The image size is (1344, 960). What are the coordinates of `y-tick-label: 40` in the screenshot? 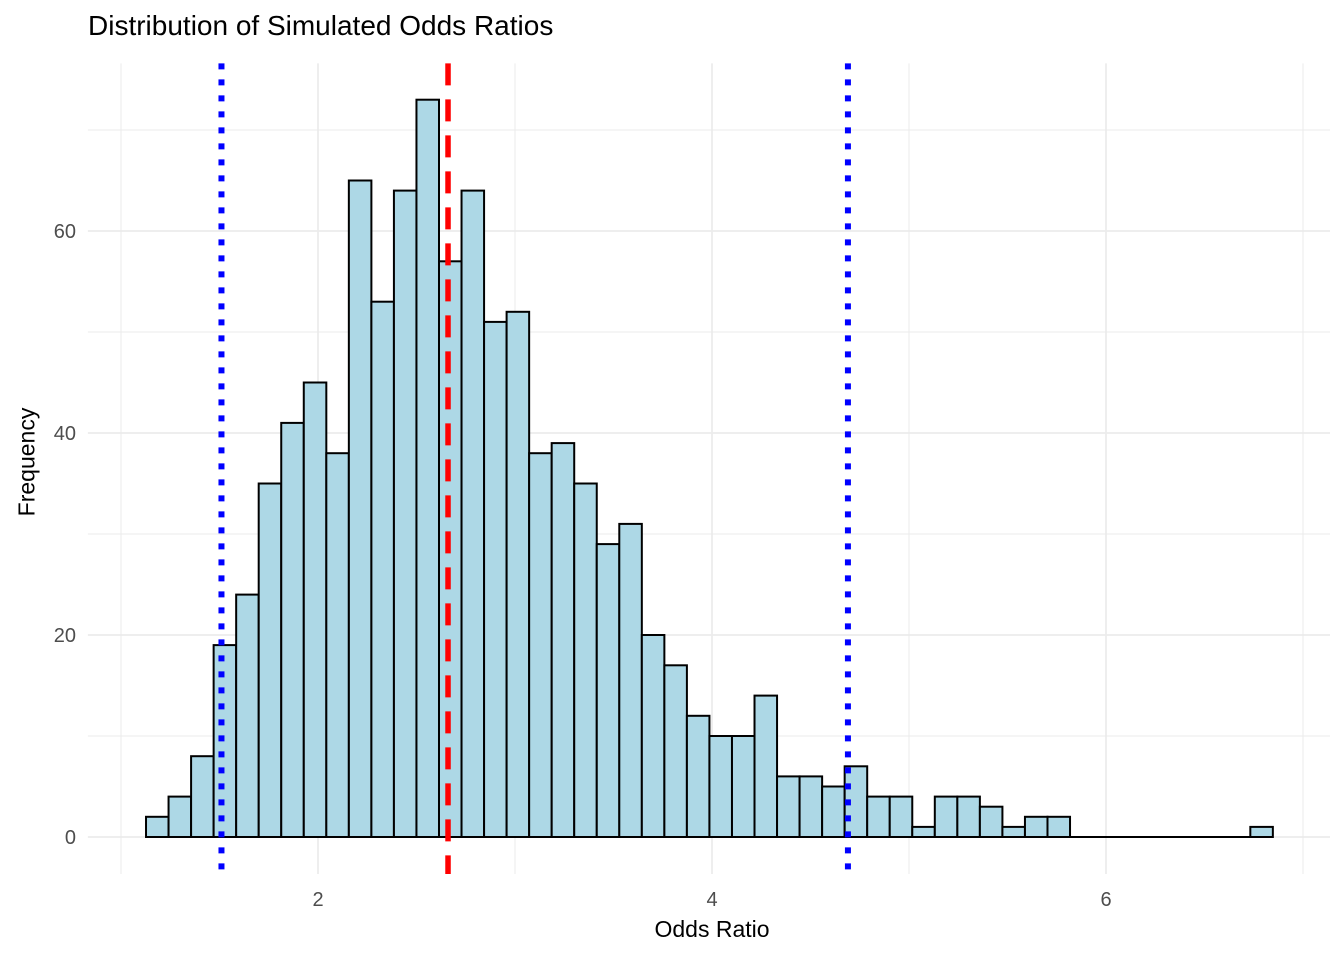 It's located at (65, 434).